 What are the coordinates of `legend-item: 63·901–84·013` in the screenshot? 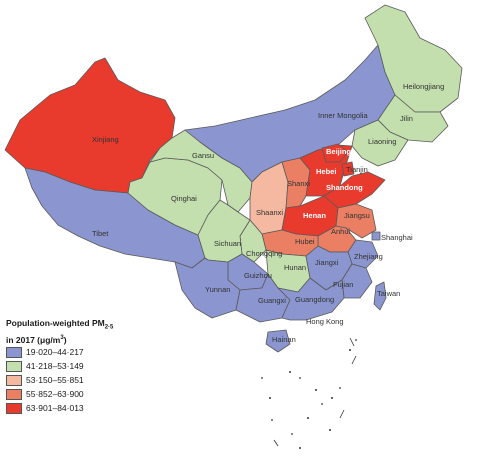 It's located at (59, 408).